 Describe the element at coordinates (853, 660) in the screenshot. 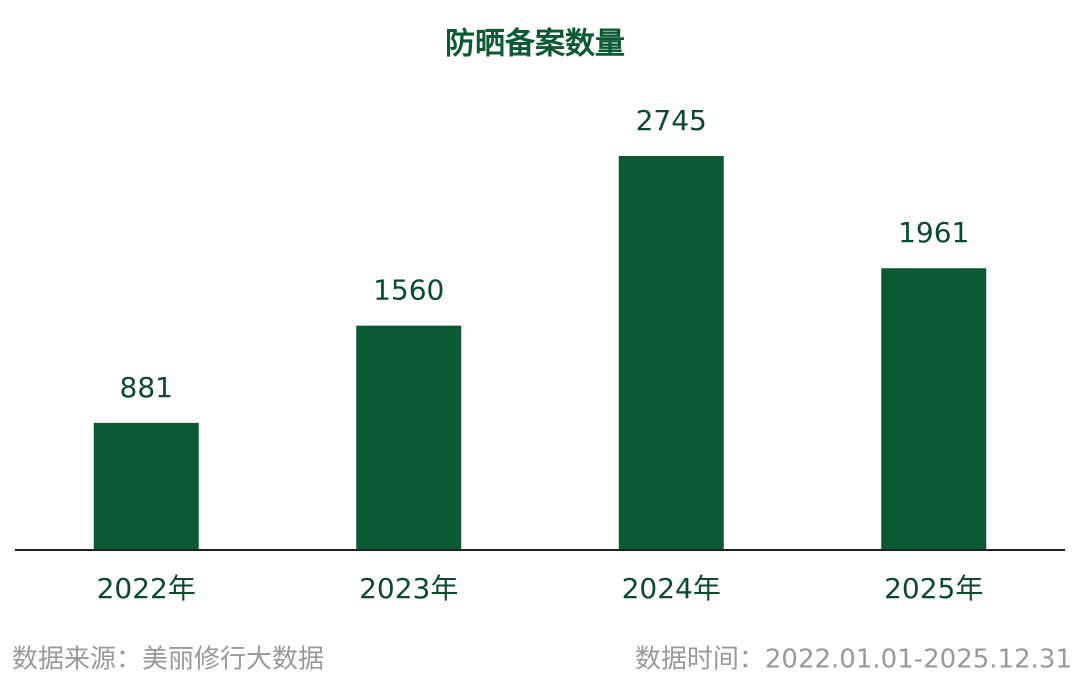

I see `date-note: 数据时间：2022.01.01-2025.12.31` at that location.